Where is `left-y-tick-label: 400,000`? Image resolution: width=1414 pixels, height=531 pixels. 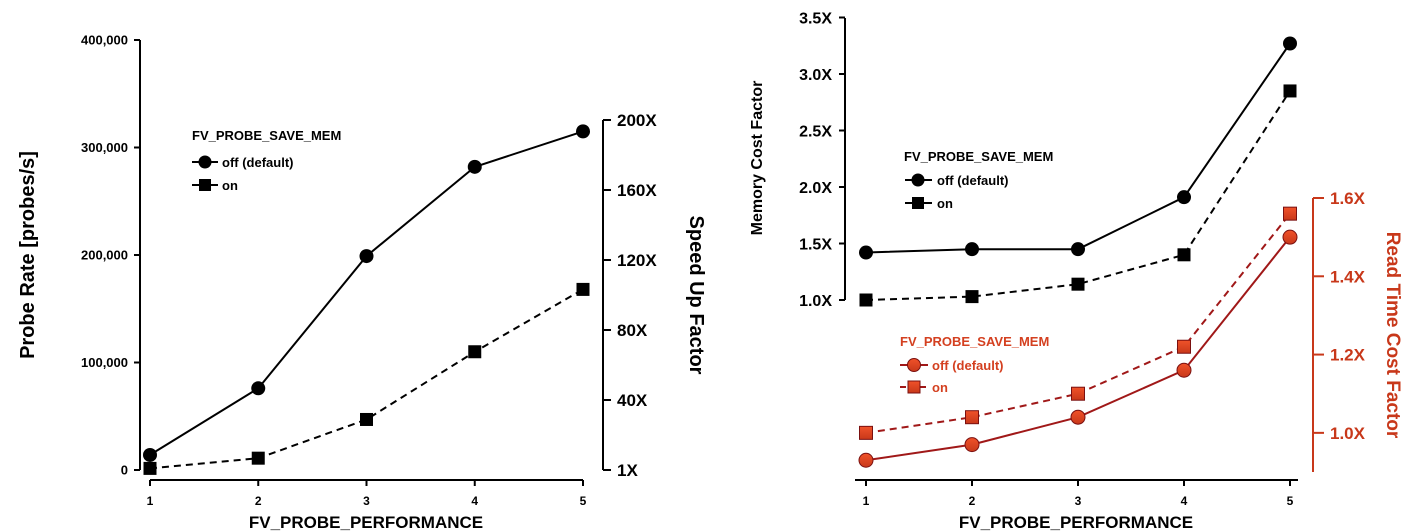 left-y-tick-label: 400,000 is located at coordinates (104, 40).